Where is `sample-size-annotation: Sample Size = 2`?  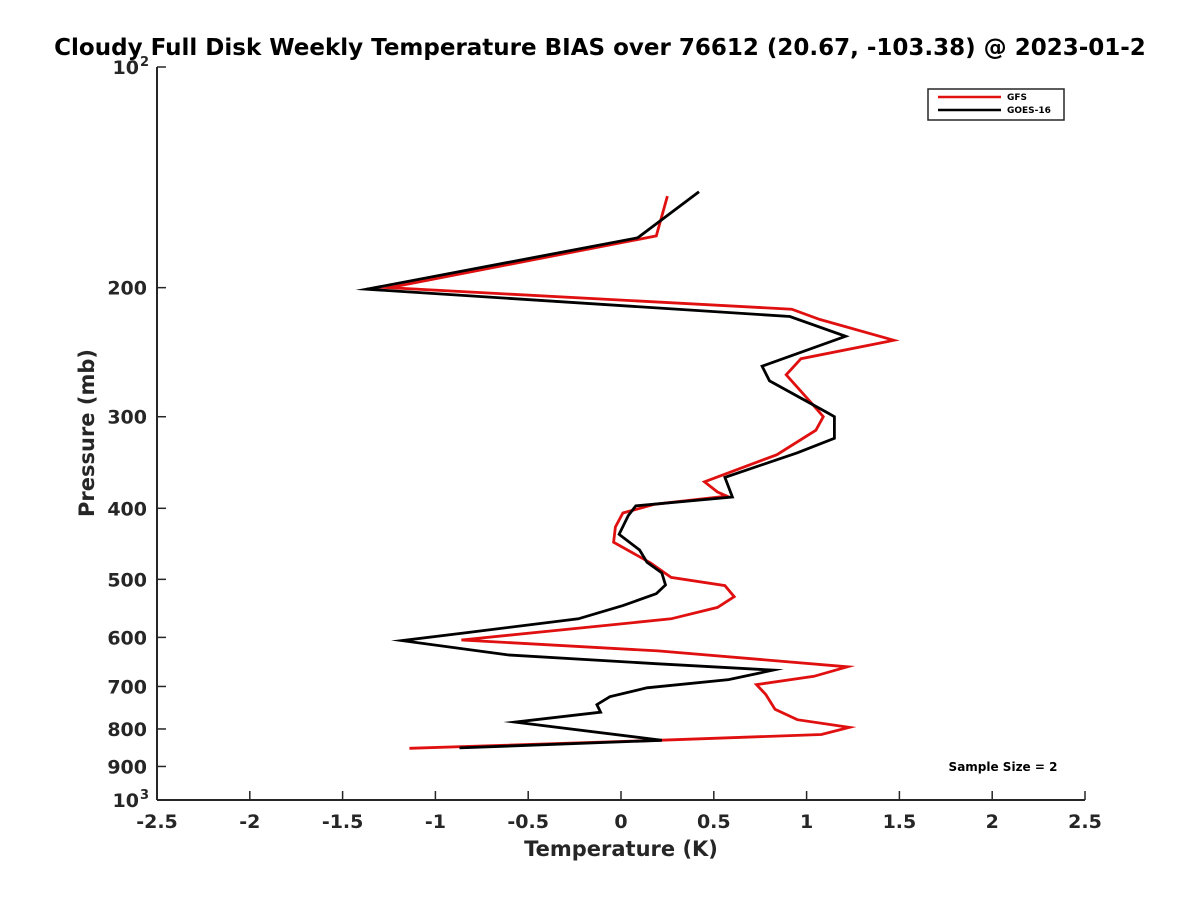
sample-size-annotation: Sample Size = 2 is located at coordinates (1003, 767).